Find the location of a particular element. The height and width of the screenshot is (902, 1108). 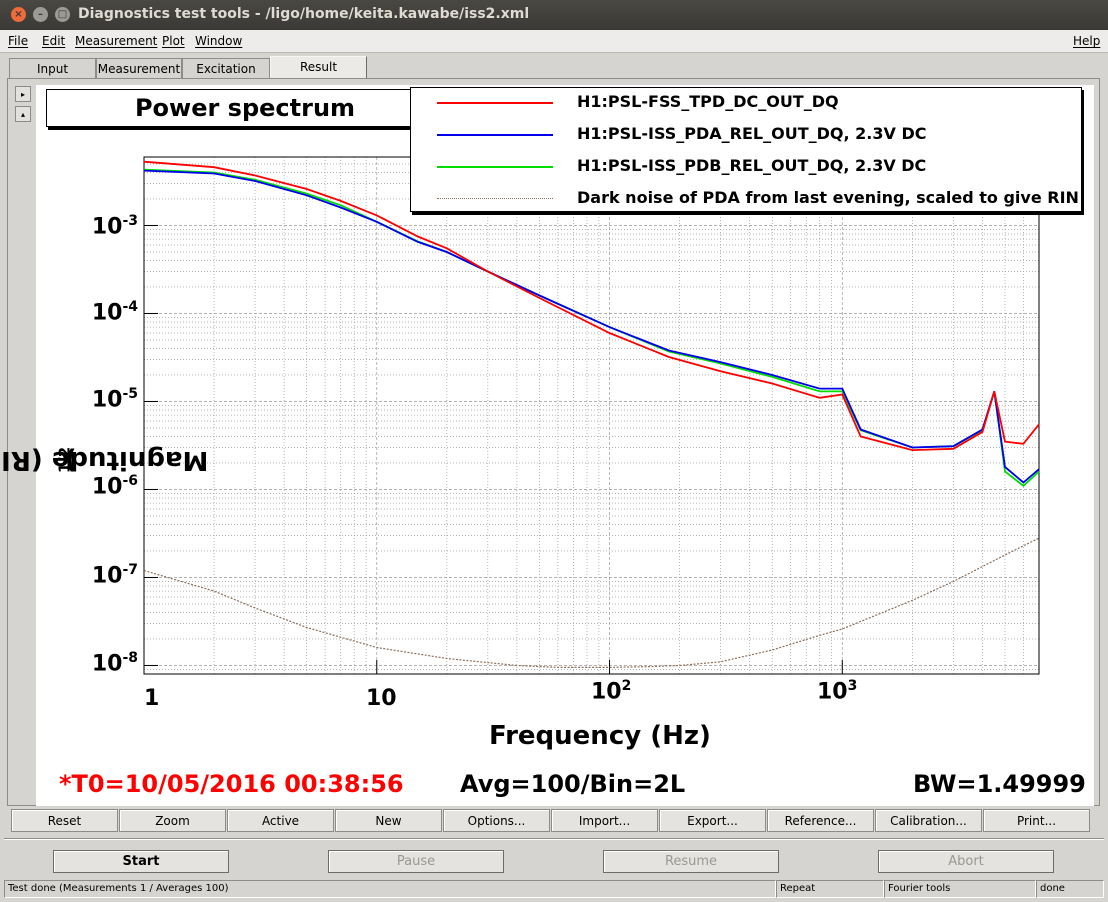

status-repeat: Repeat is located at coordinates (830, 889).